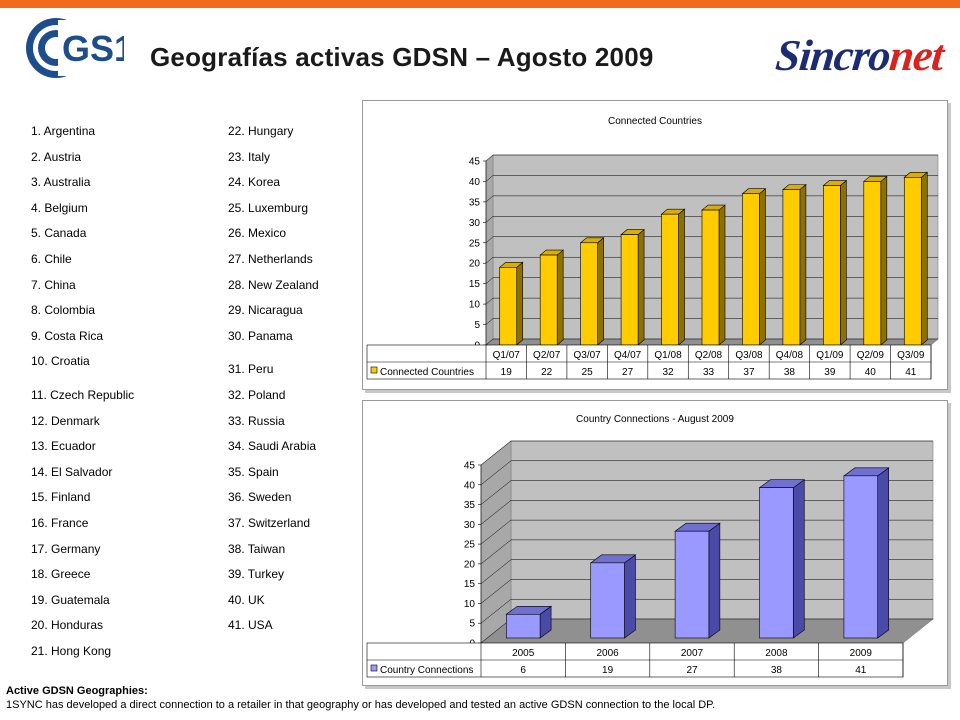 This screenshot has width=960, height=720. I want to click on country-item: 9. Costa Rica, so click(67, 335).